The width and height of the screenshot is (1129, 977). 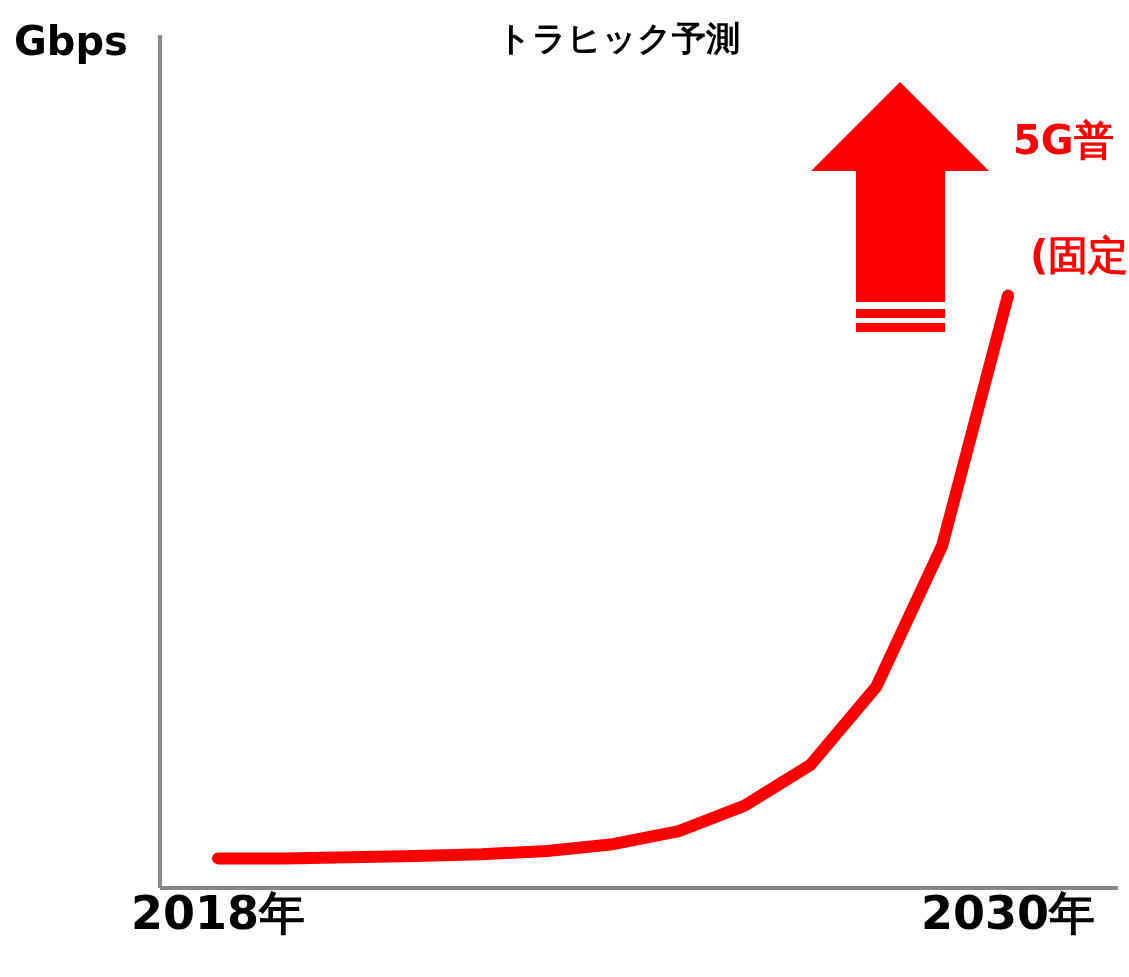 I want to click on x-tick-label: 2030年, so click(x=1008, y=912).